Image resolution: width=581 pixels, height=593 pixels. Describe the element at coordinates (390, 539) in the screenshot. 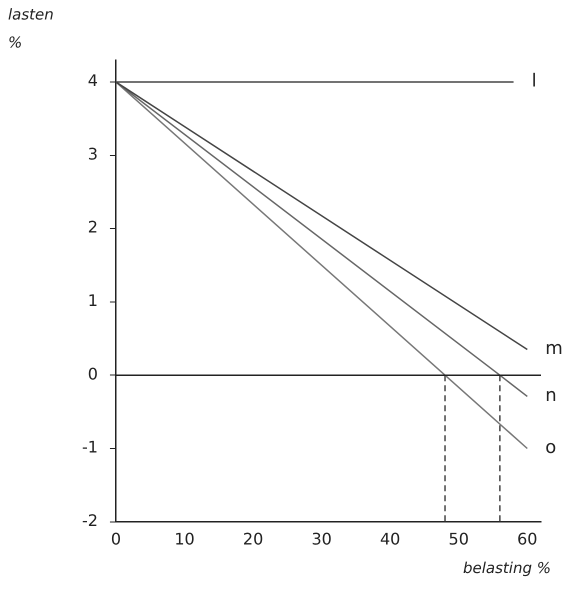

I see `x-tick-label: 40` at that location.